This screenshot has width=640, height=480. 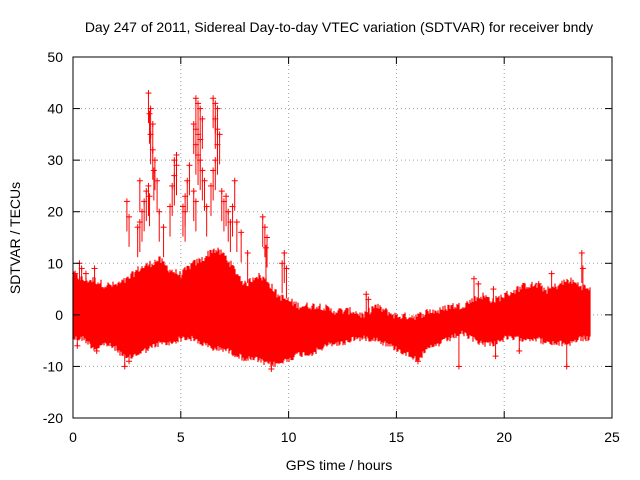 What do you see at coordinates (53, 418) in the screenshot?
I see `y-tick-label: -20` at bounding box center [53, 418].